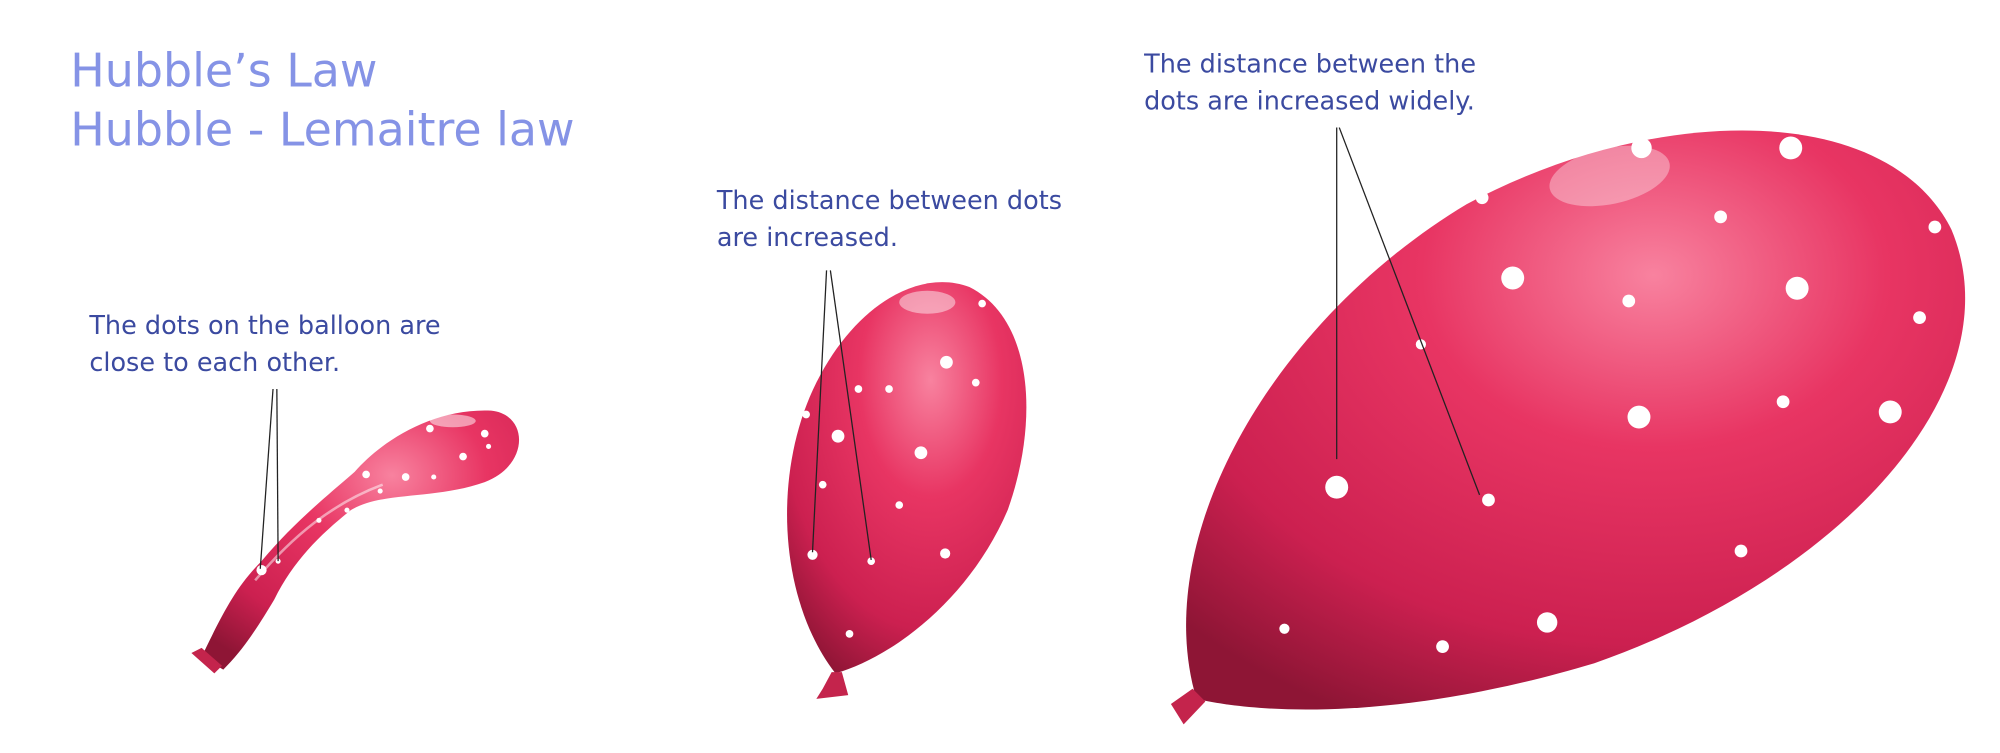  I want to click on title-line: Hubble’s Law, so click(223, 71).